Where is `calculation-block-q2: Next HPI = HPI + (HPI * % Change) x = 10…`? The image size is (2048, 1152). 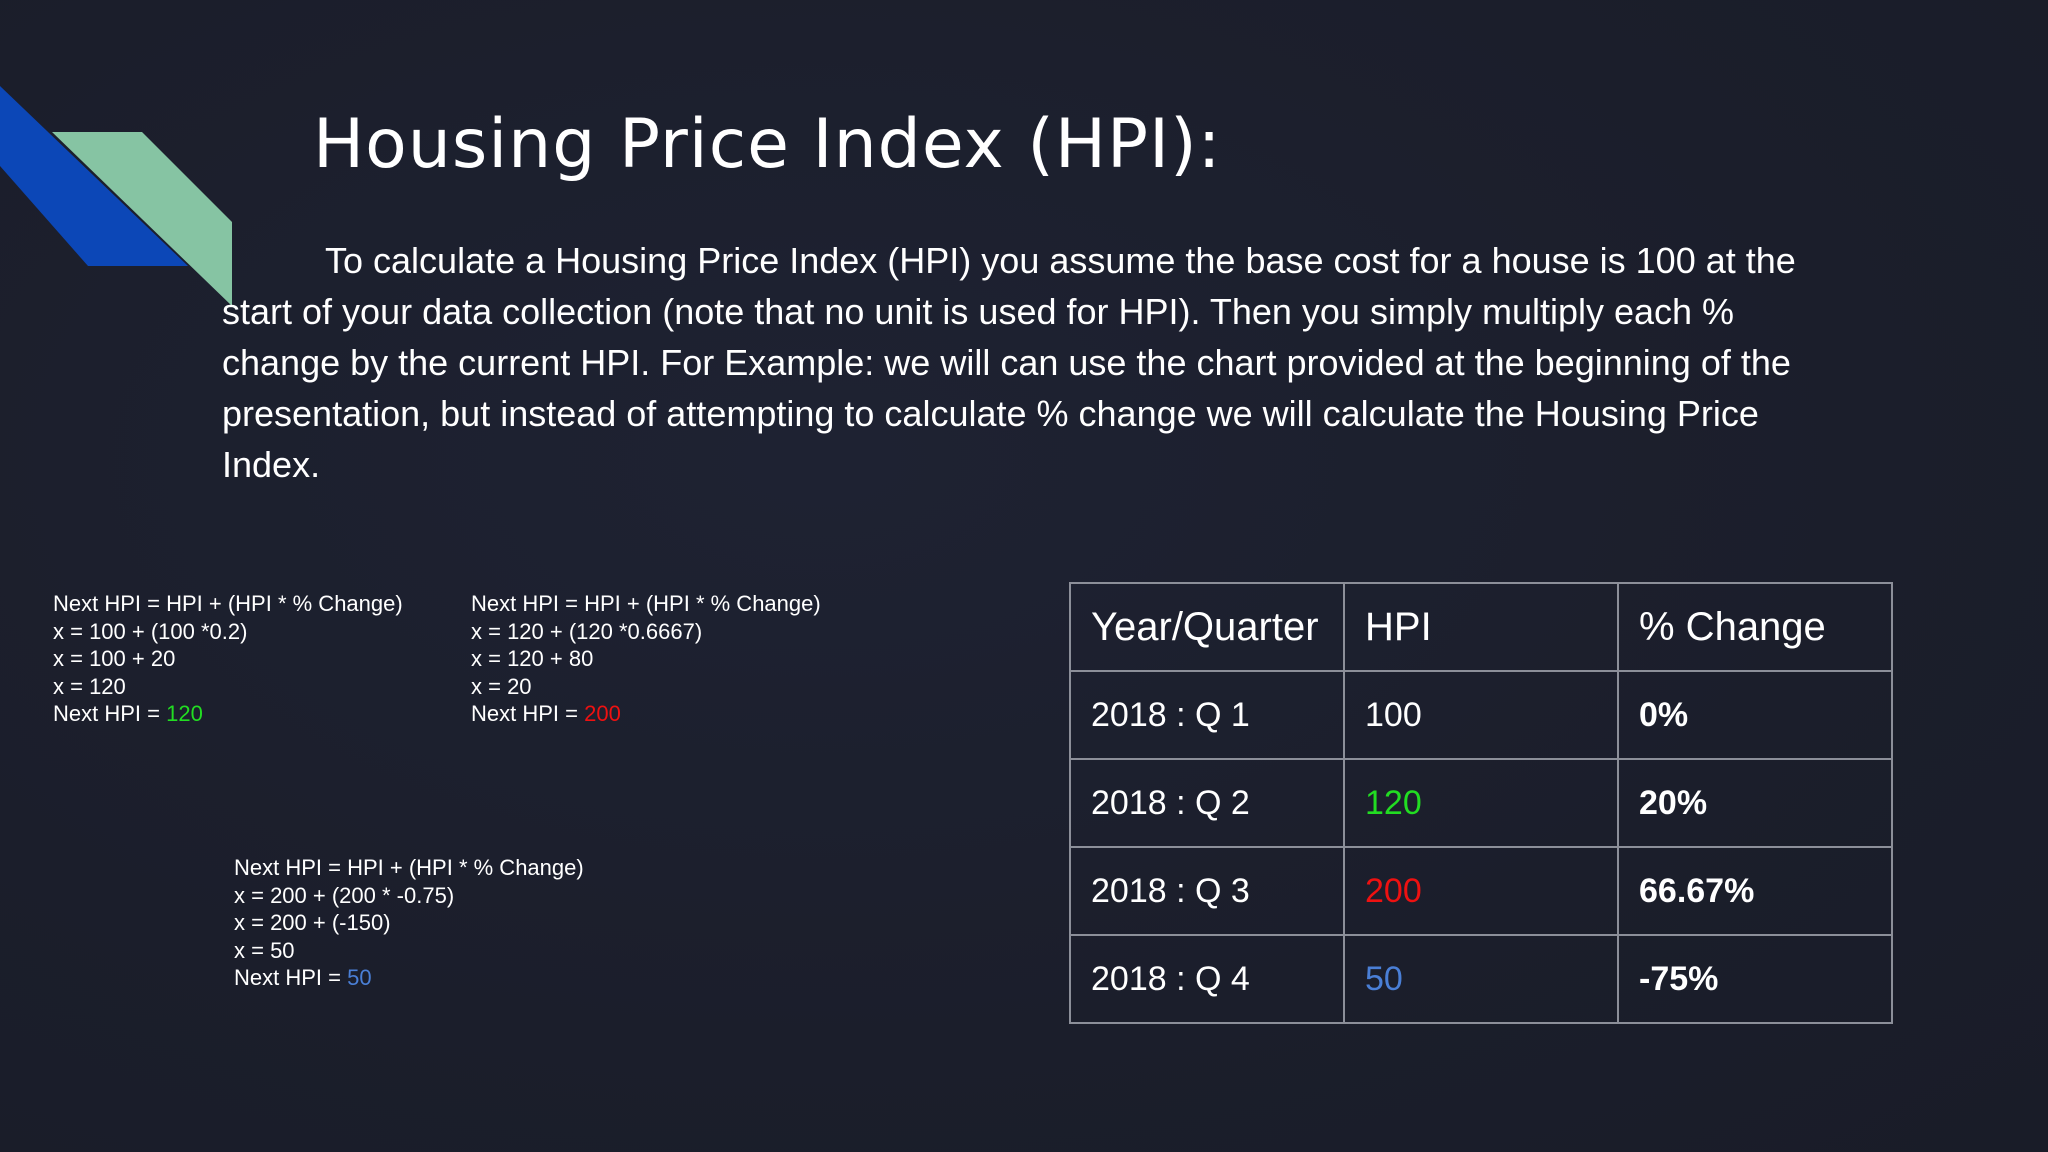 calculation-block-q2: Next HPI = HPI + (HPI * % Change) x = 10… is located at coordinates (228, 659).